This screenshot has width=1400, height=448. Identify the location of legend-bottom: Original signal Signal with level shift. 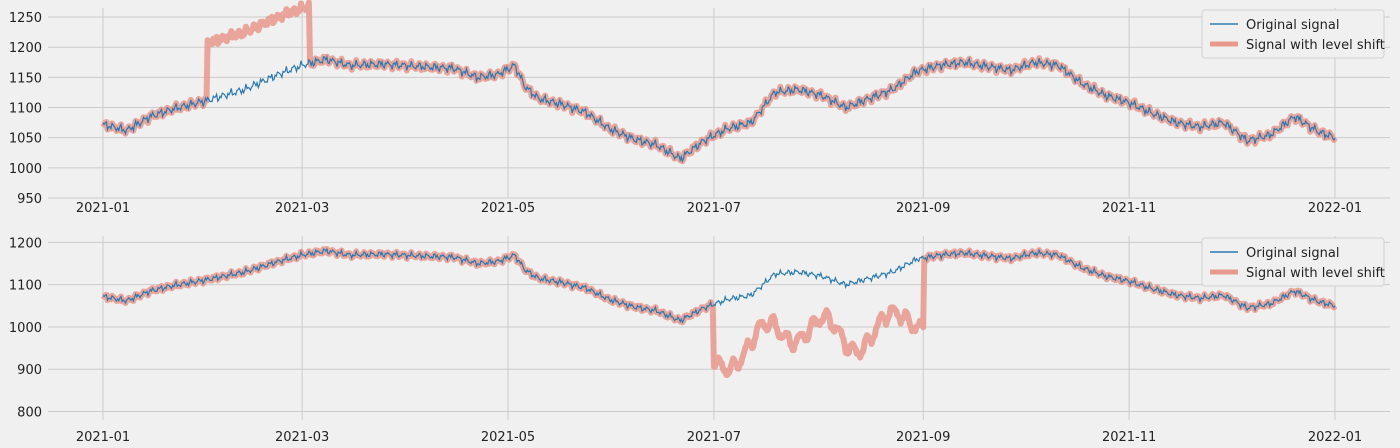
(1293, 262).